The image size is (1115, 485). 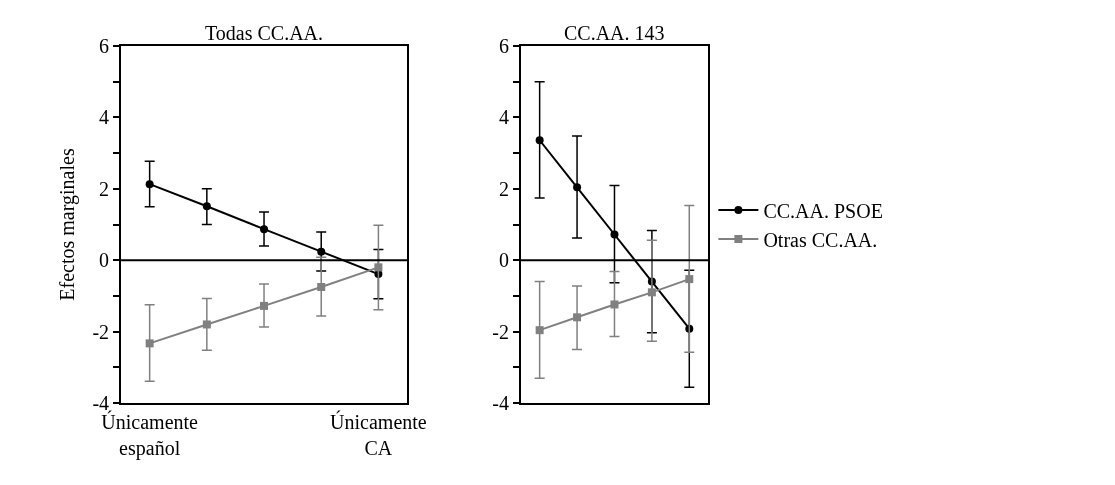 I want to click on chart-title: Todas CC.AA., so click(x=264, y=33).